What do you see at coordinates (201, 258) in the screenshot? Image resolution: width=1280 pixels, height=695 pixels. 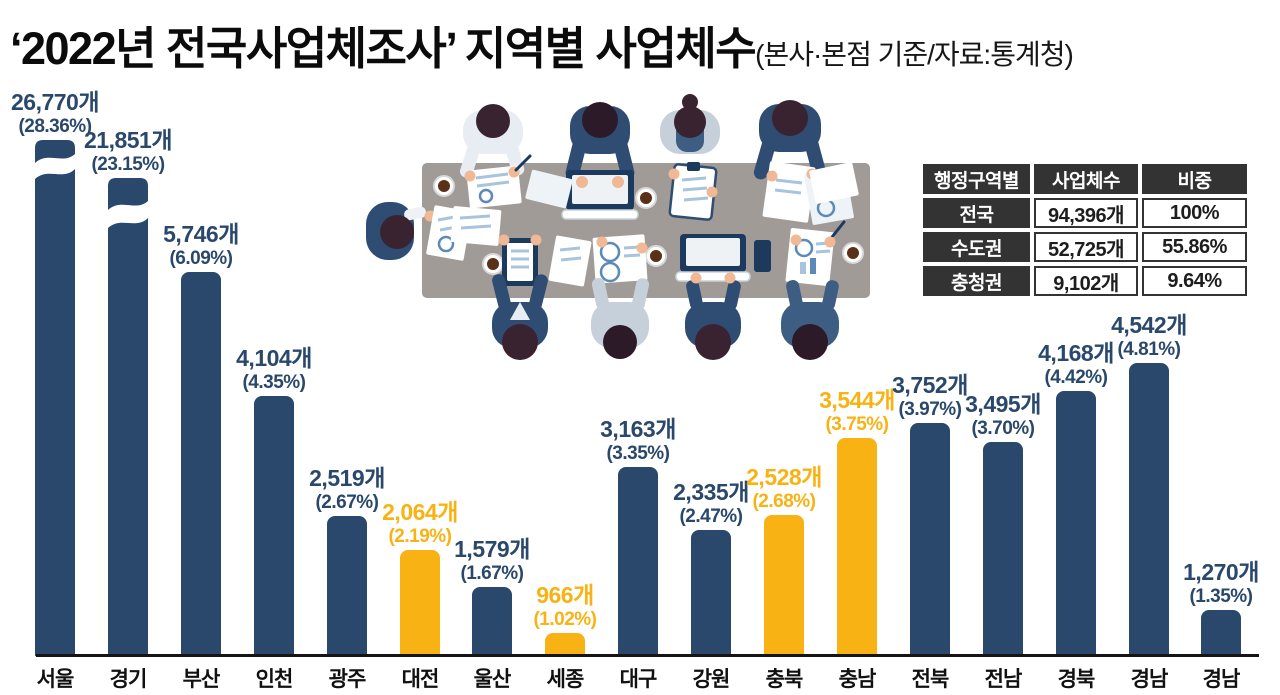 I see `bar-percent: (6.09%)` at bounding box center [201, 258].